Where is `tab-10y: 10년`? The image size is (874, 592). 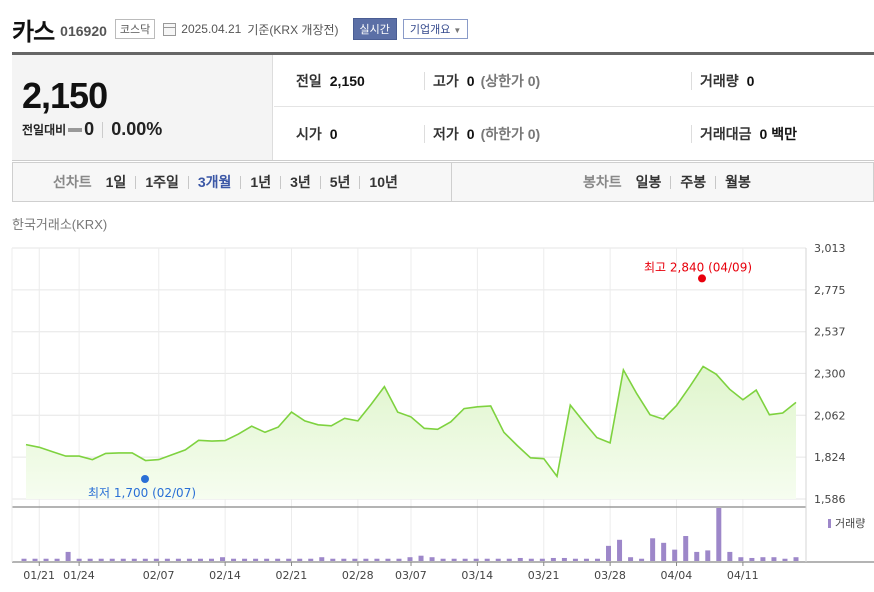
tab-10y: 10년 is located at coordinates (383, 182).